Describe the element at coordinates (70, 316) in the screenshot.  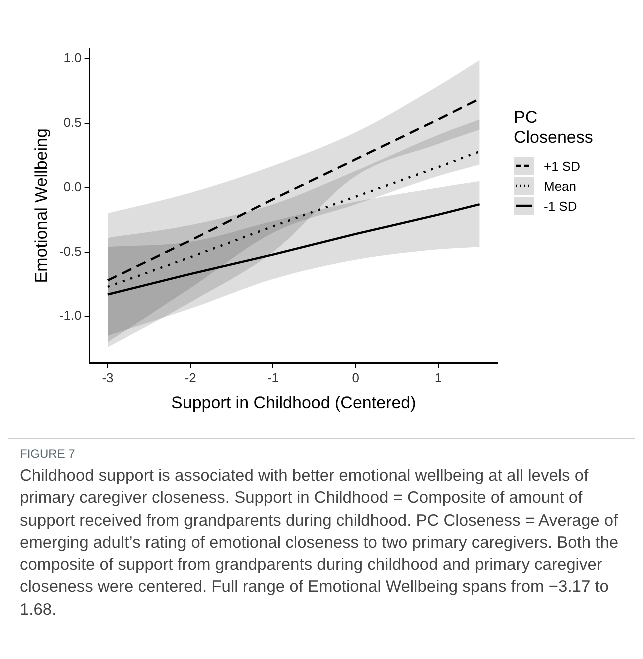
I see `y-tick-label: -1.0` at that location.